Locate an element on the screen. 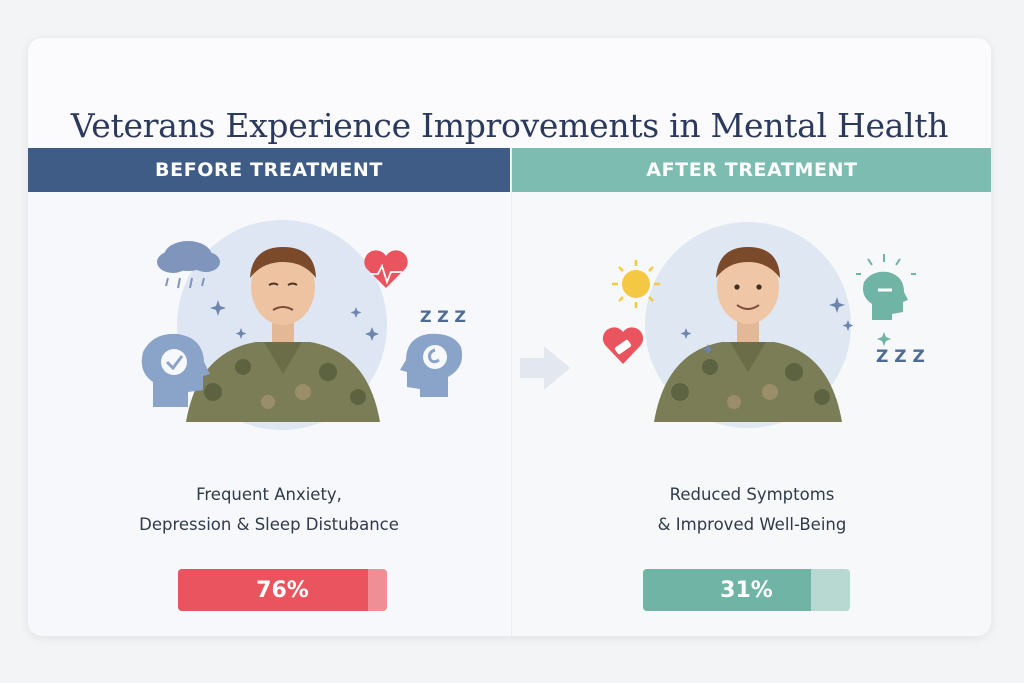  smiling-soldier-icon is located at coordinates (748, 334).